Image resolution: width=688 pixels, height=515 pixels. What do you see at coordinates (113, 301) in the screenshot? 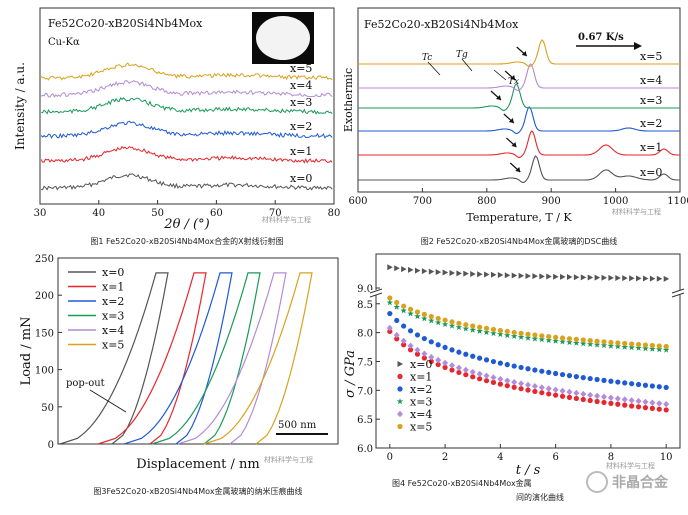
I see `nano-legend-label-x=2: x=2` at bounding box center [113, 301].